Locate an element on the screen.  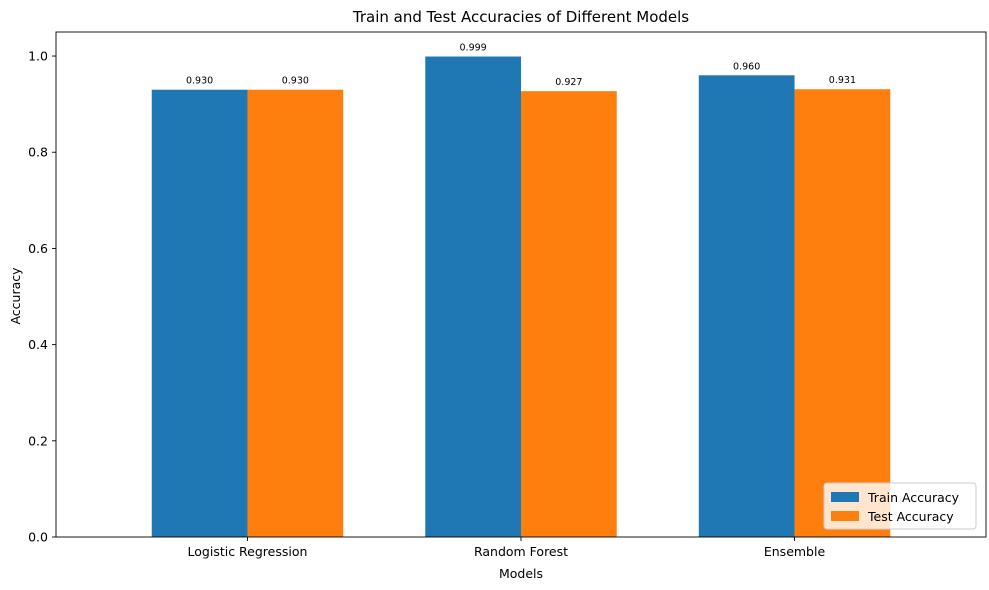
data-label-train-accuracy-ensemble: 0.960 is located at coordinates (746, 66).